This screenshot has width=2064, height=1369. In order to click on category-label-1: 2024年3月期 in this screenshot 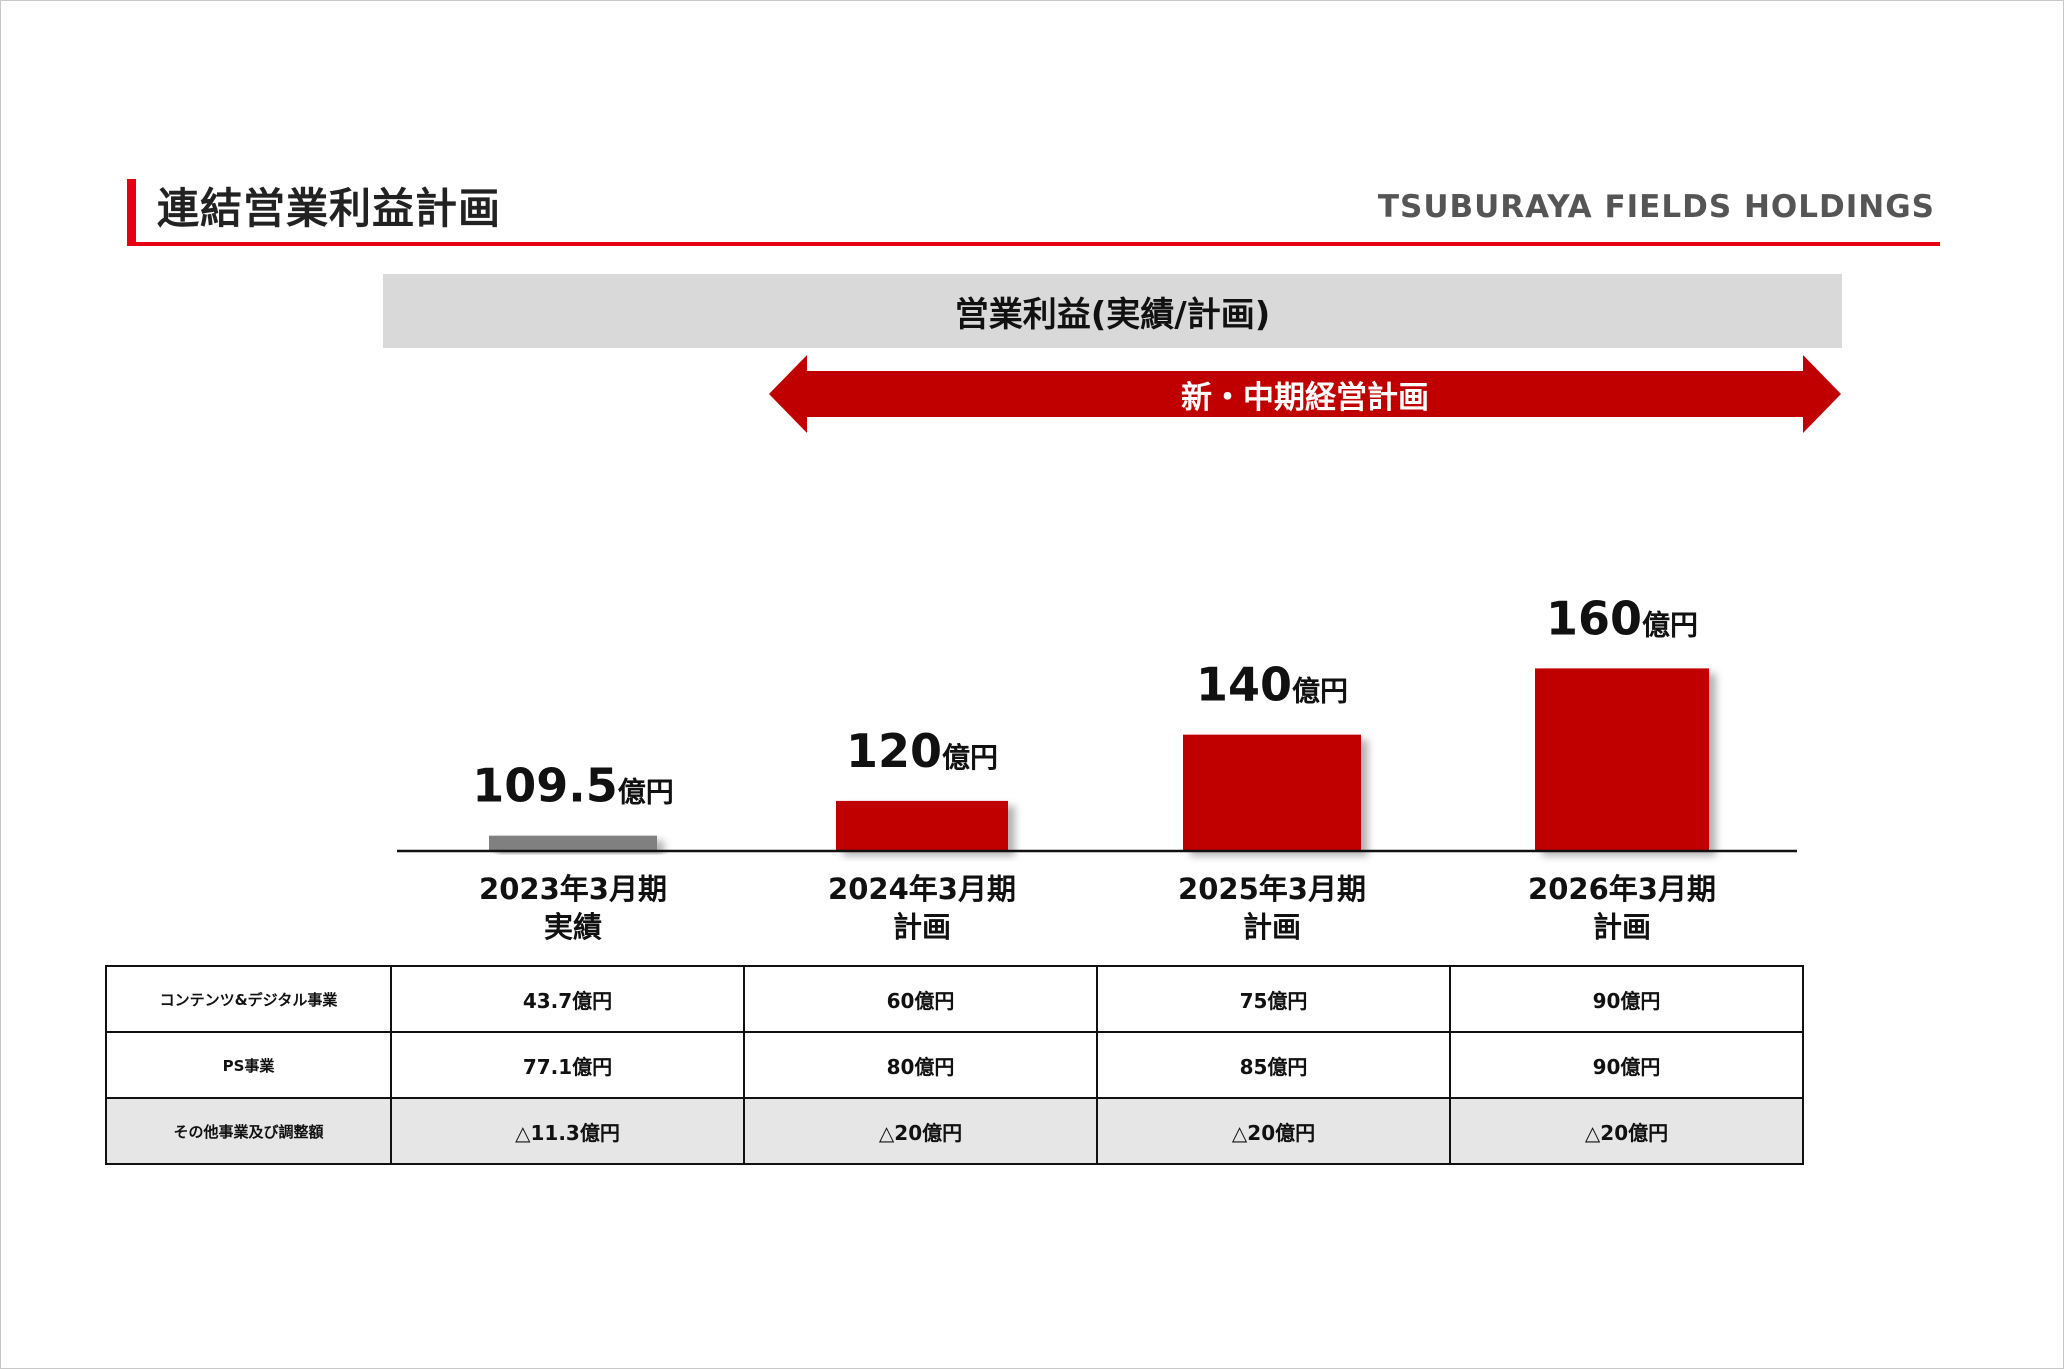, I will do `click(922, 889)`.